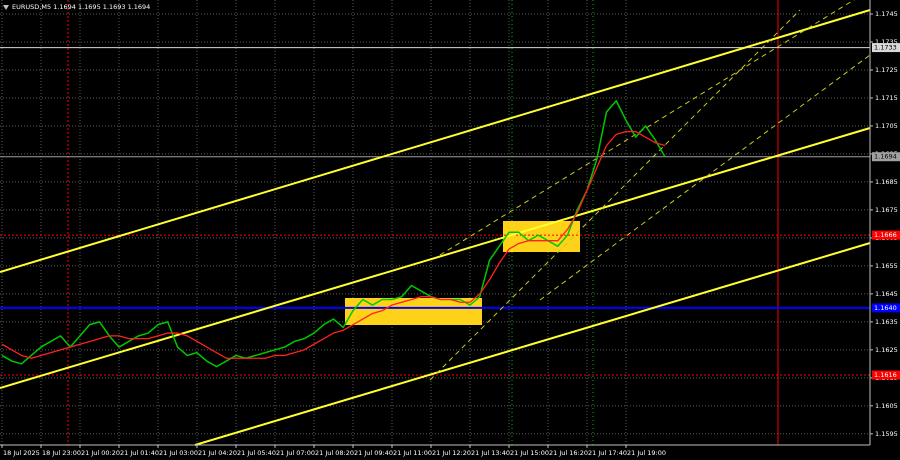  What do you see at coordinates (139, 453) in the screenshot?
I see `x-tick-label: 21 Jul 01:40` at bounding box center [139, 453].